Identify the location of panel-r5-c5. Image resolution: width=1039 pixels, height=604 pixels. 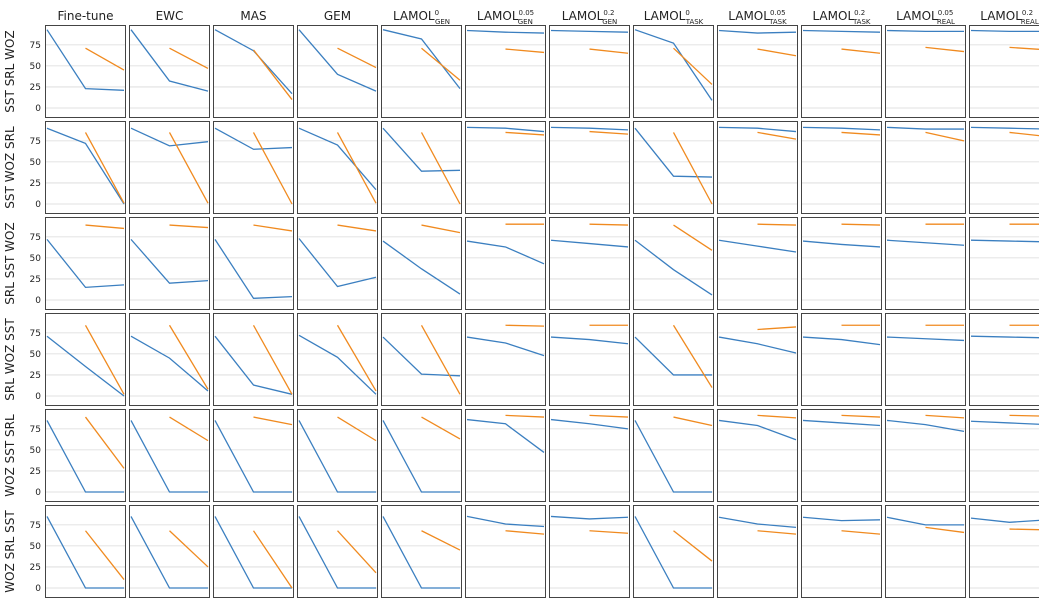
(505, 552).